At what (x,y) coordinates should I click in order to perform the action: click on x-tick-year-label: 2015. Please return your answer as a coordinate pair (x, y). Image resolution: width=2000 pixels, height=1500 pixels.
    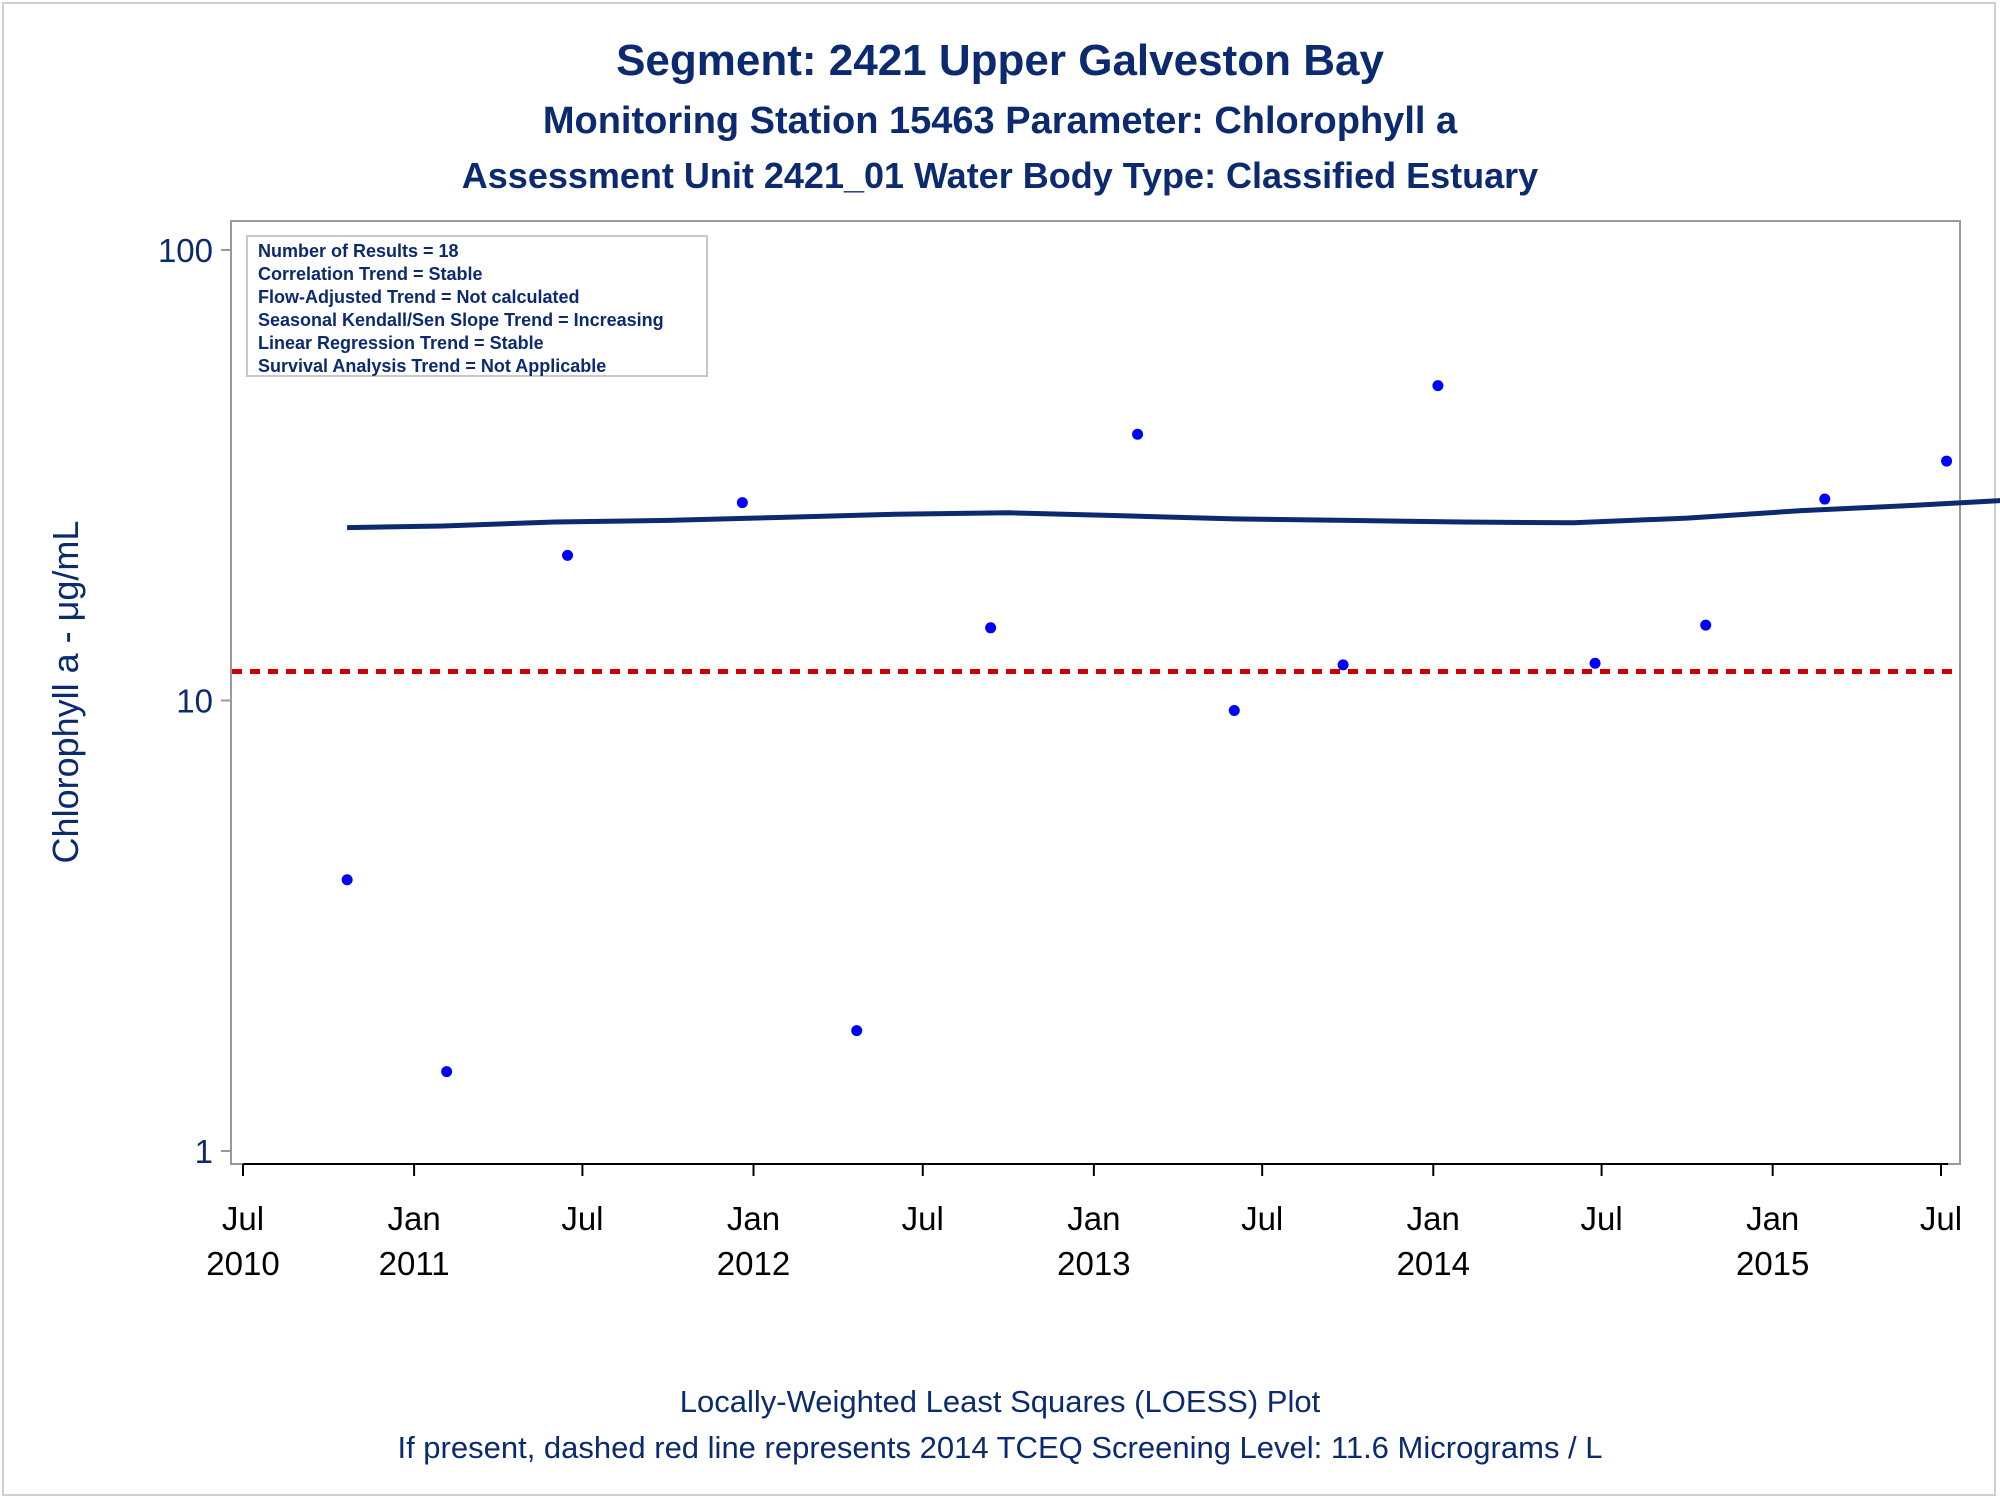
    Looking at the image, I should click on (1772, 1263).